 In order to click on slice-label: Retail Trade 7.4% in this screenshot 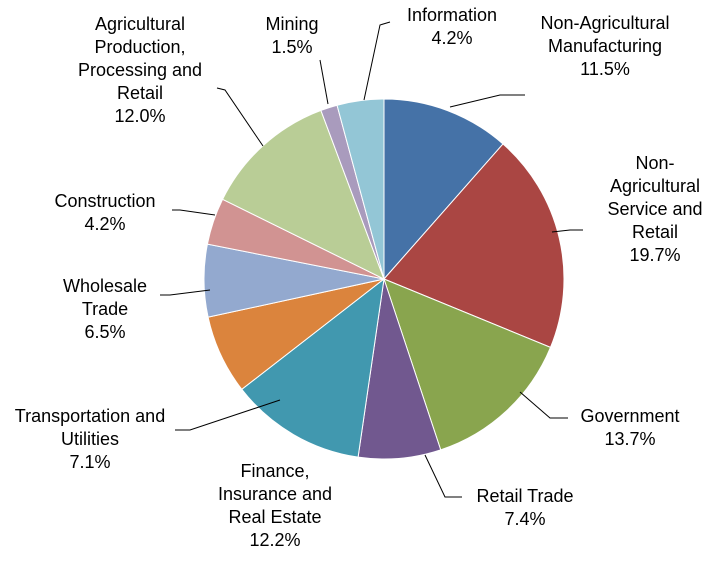, I will do `click(525, 508)`.